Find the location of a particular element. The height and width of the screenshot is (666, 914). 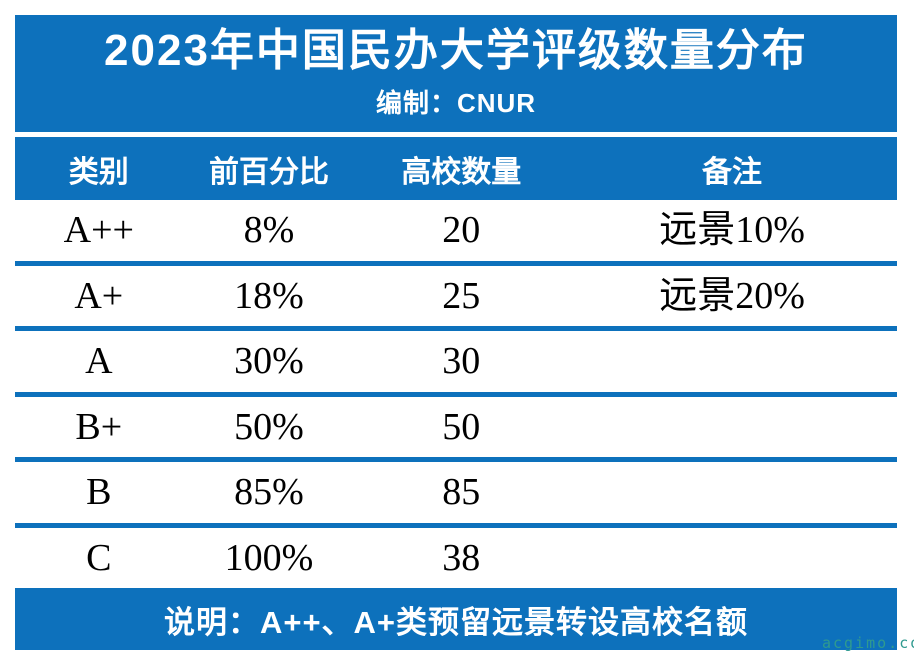

footer-note-bar: 说明：A++、A+类预留远景转设高校名额 is located at coordinates (456, 619).